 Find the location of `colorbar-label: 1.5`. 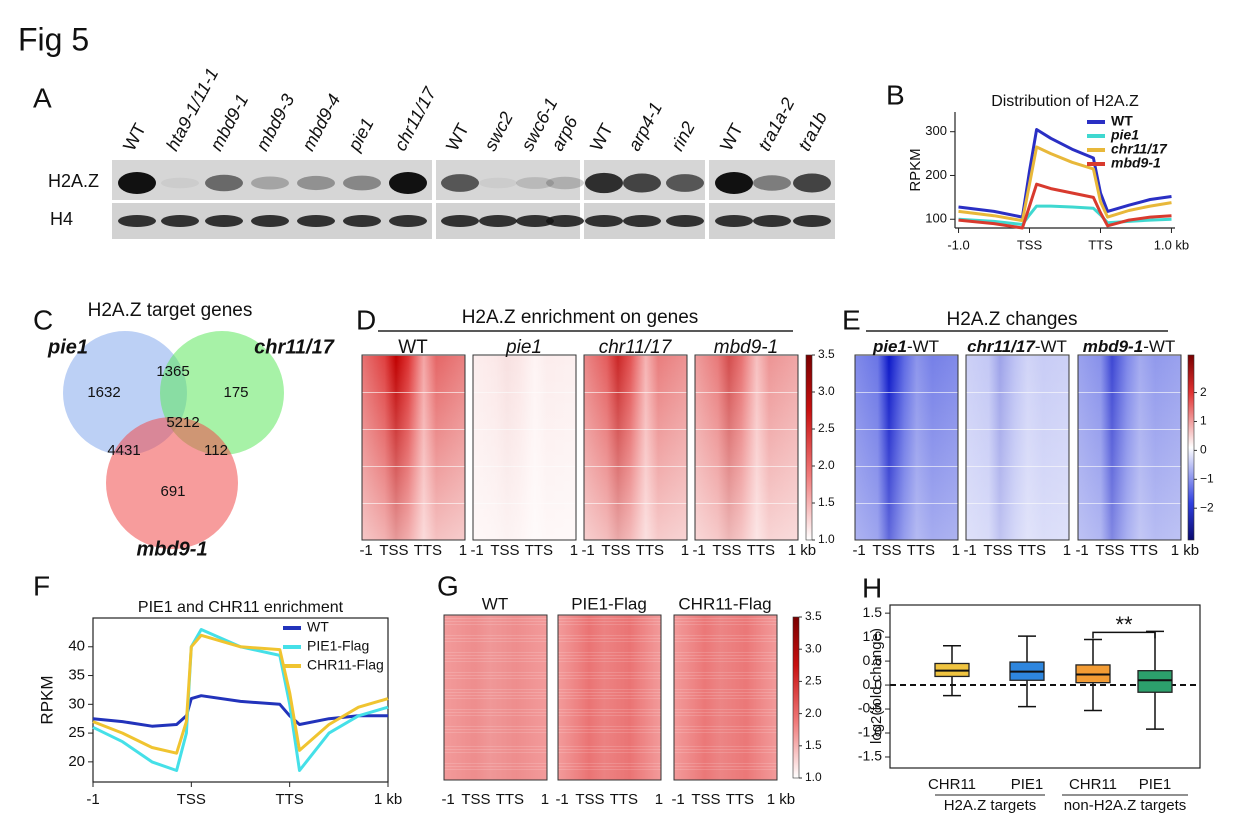

colorbar-label: 1.5 is located at coordinates (826, 502).